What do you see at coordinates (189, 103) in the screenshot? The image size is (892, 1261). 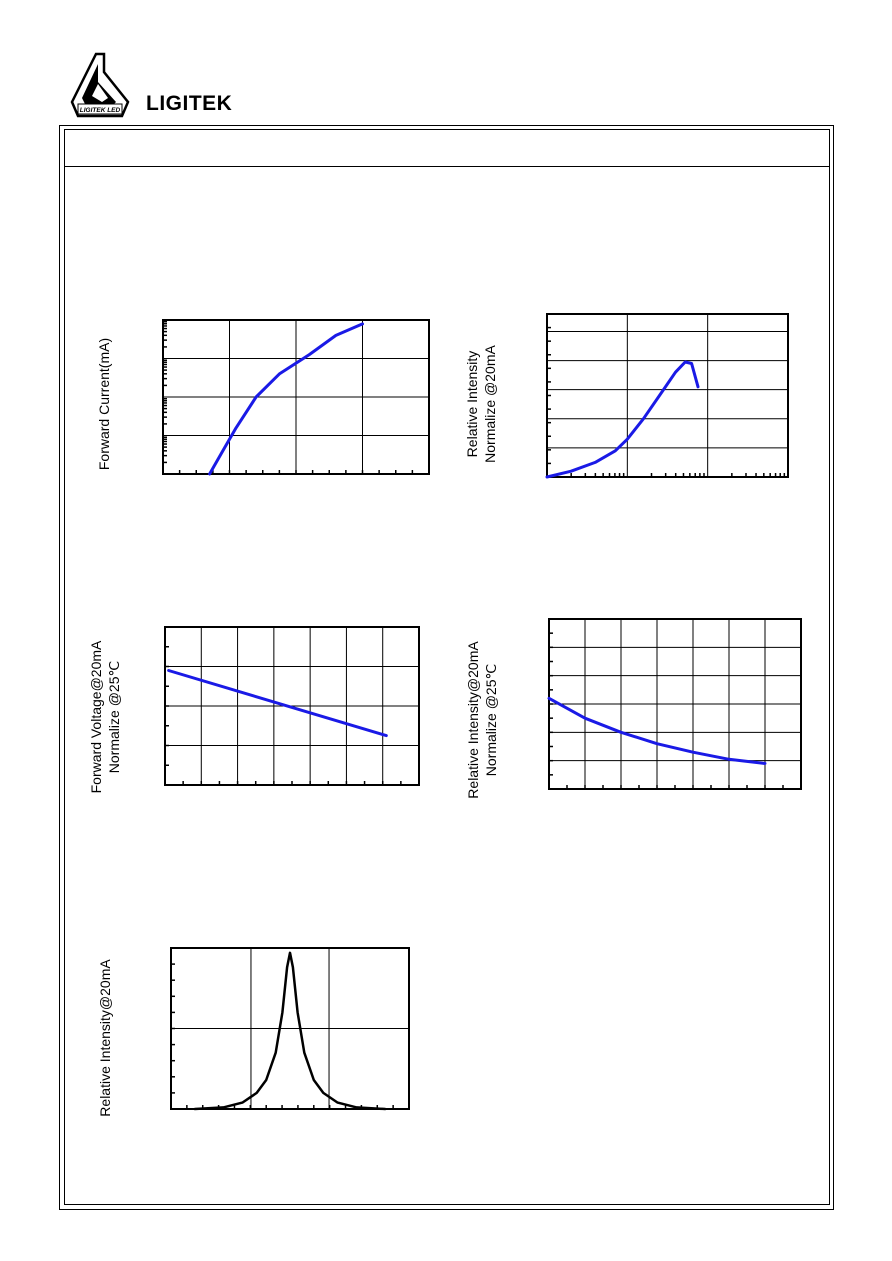 I see `brand-name: LIGITEK` at bounding box center [189, 103].